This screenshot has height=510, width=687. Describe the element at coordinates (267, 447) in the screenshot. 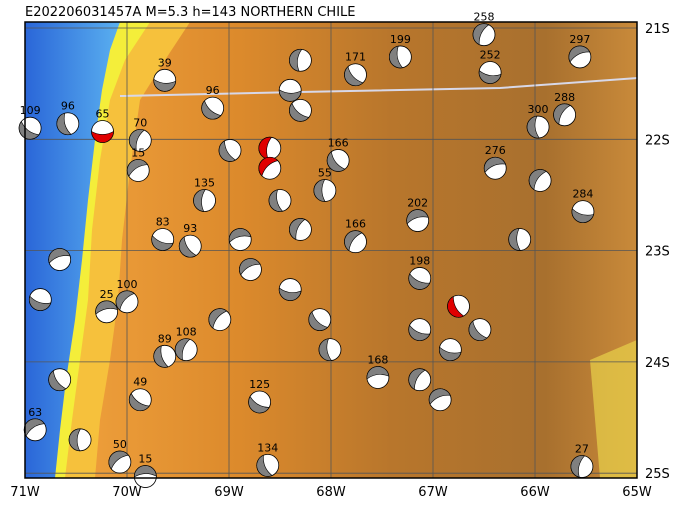

I see `depth-label: 134` at that location.